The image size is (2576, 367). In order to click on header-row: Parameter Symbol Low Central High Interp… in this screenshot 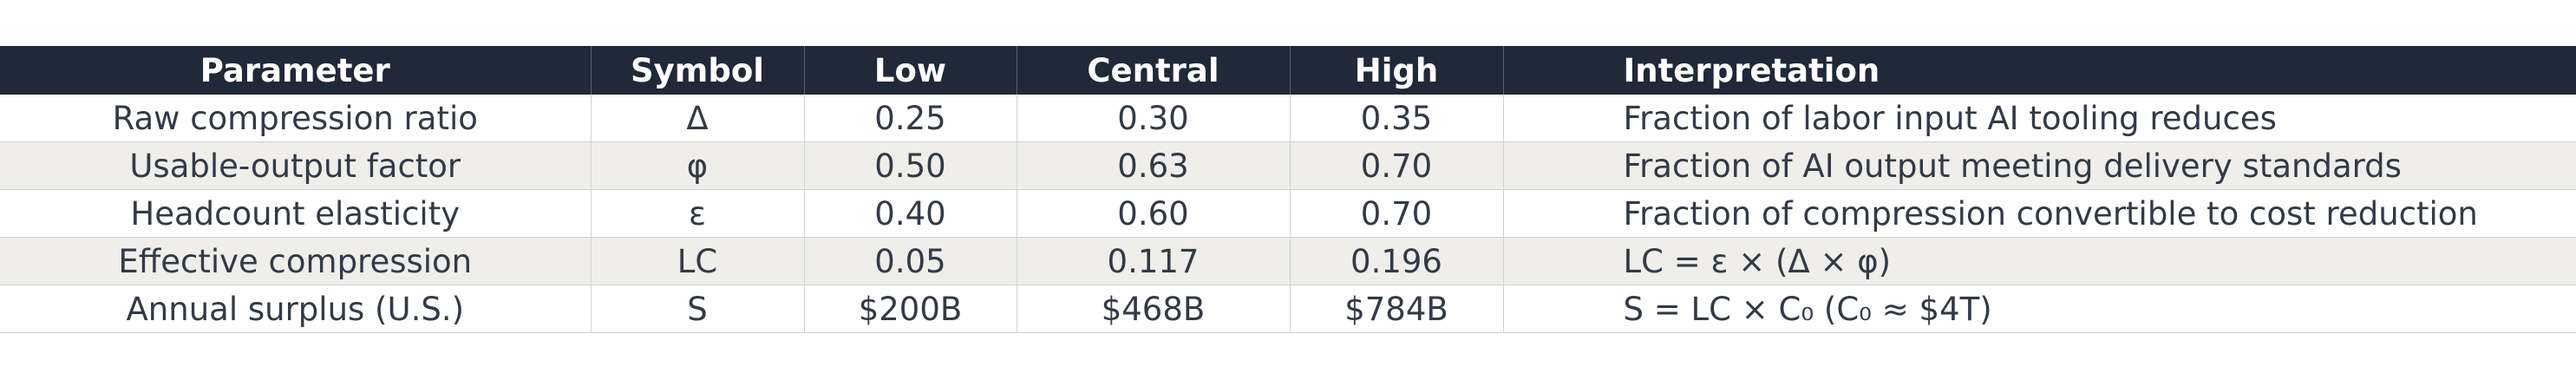, I will do `click(1288, 70)`.